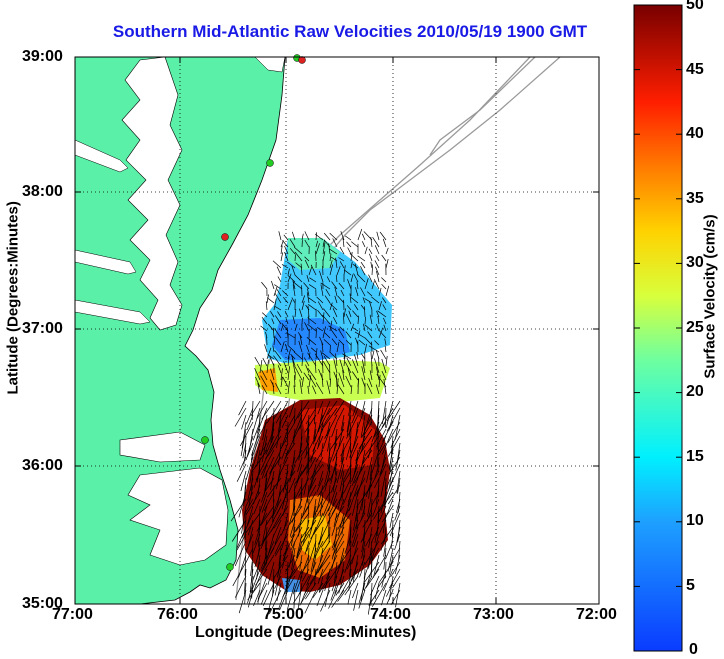 Image resolution: width=724 pixels, height=659 pixels. What do you see at coordinates (205, 440) in the screenshot?
I see `station-marker` at bounding box center [205, 440].